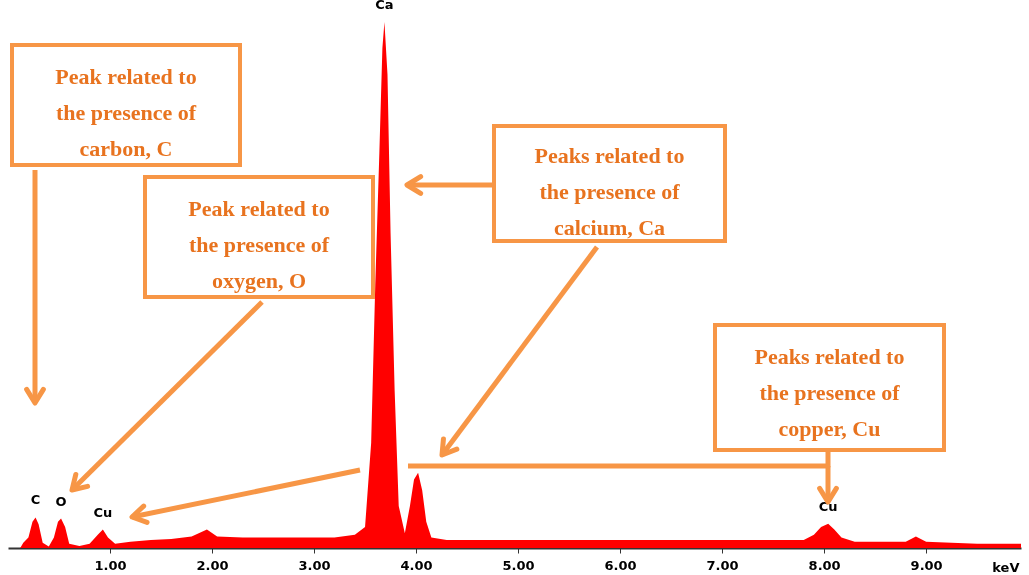 The image size is (1029, 575). I want to click on text-box: Peak related to the presence of carbon, C, so click(126, 105).